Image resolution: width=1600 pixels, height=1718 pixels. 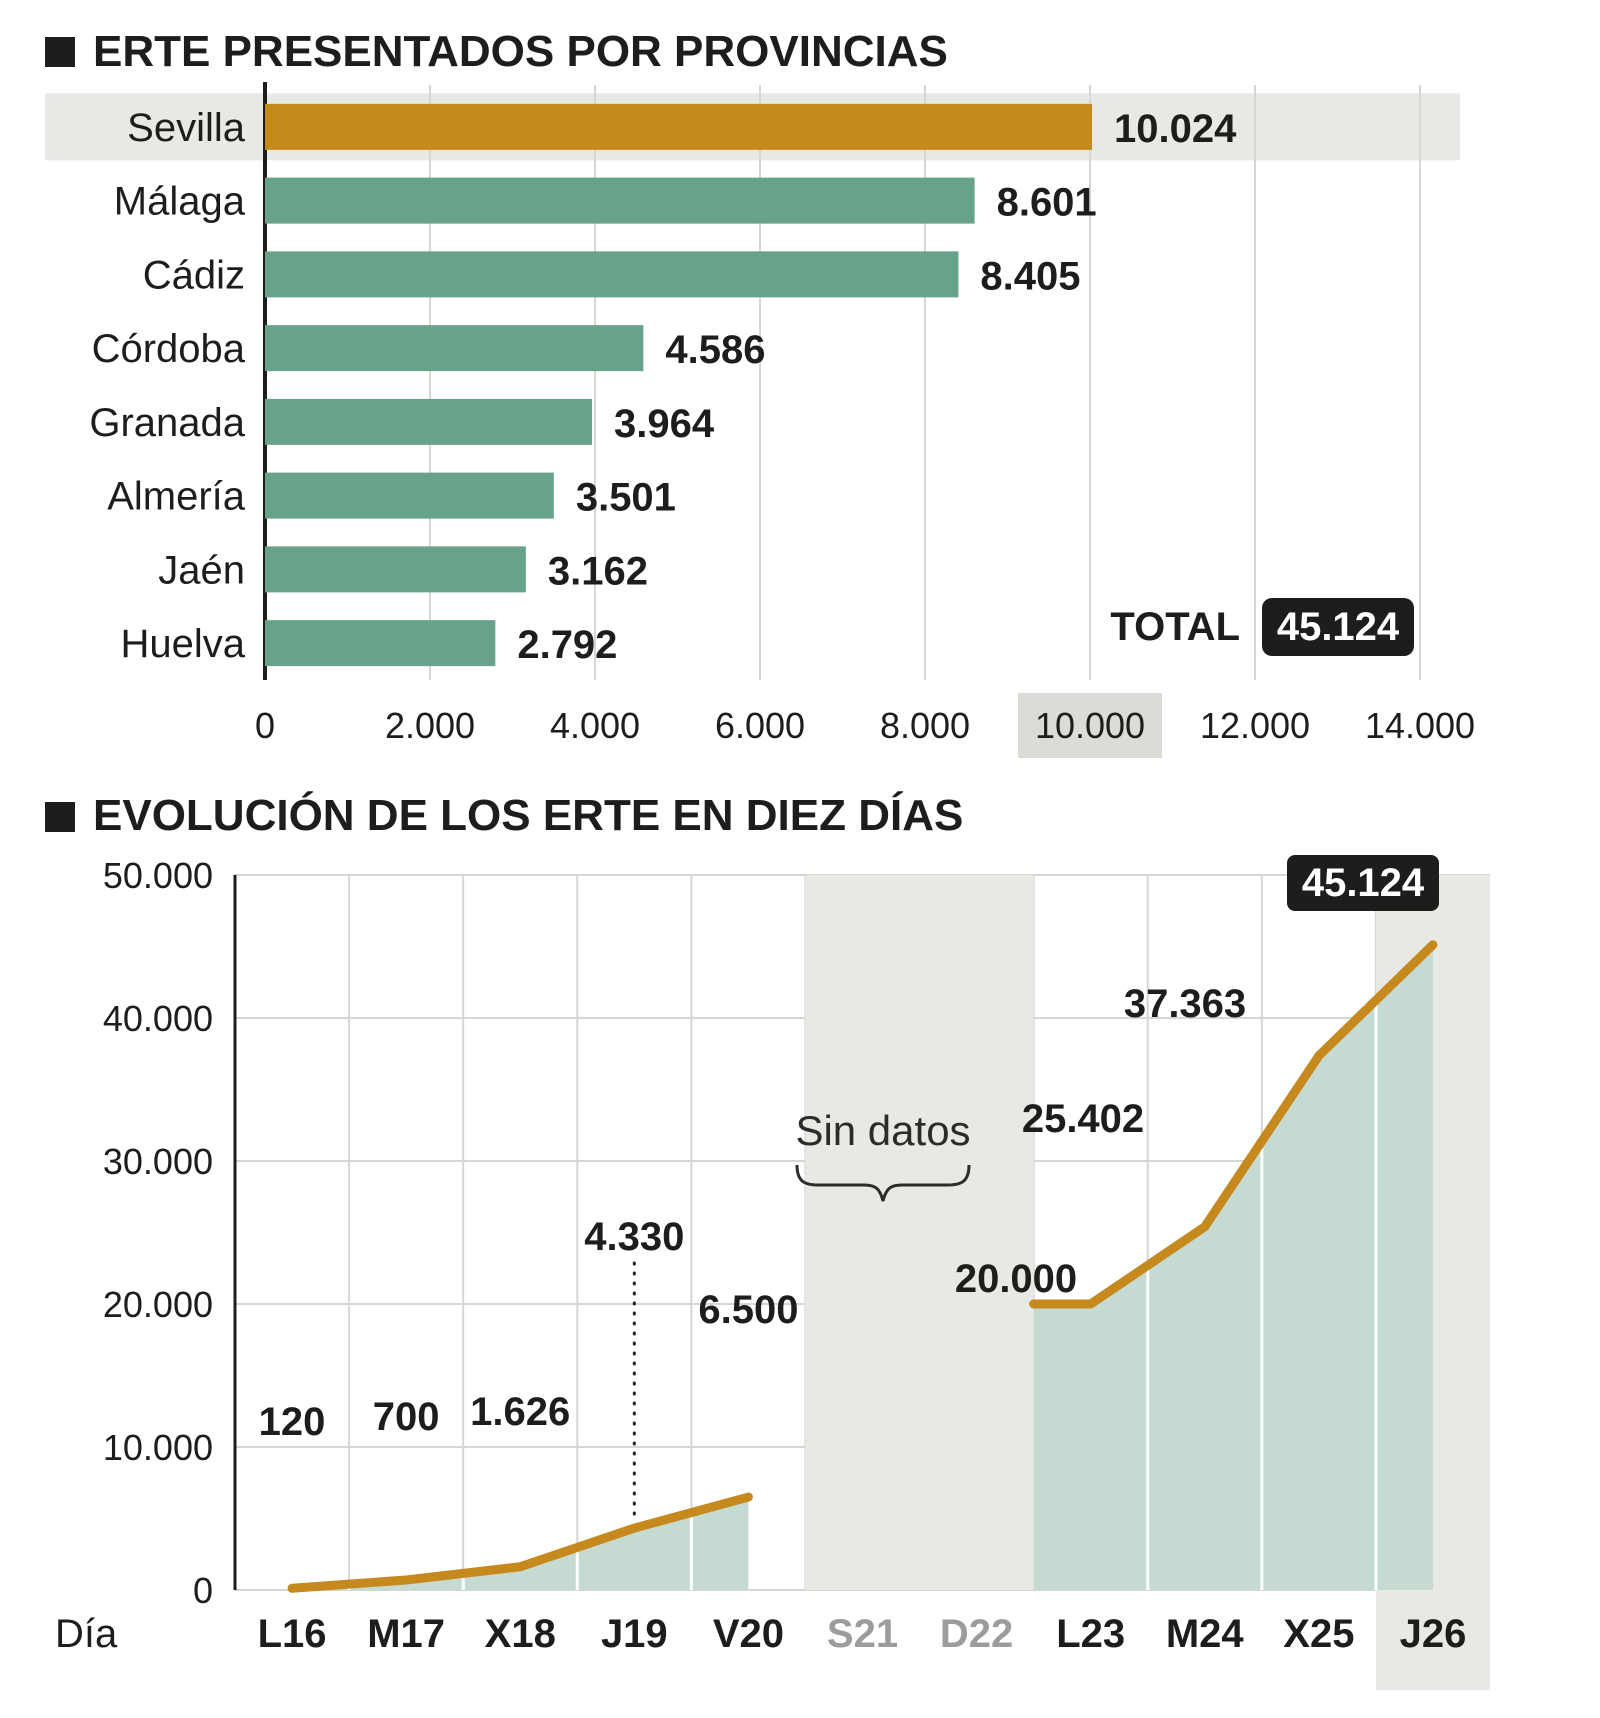 I want to click on y-tick-label: 10.000, so click(x=158, y=1447).